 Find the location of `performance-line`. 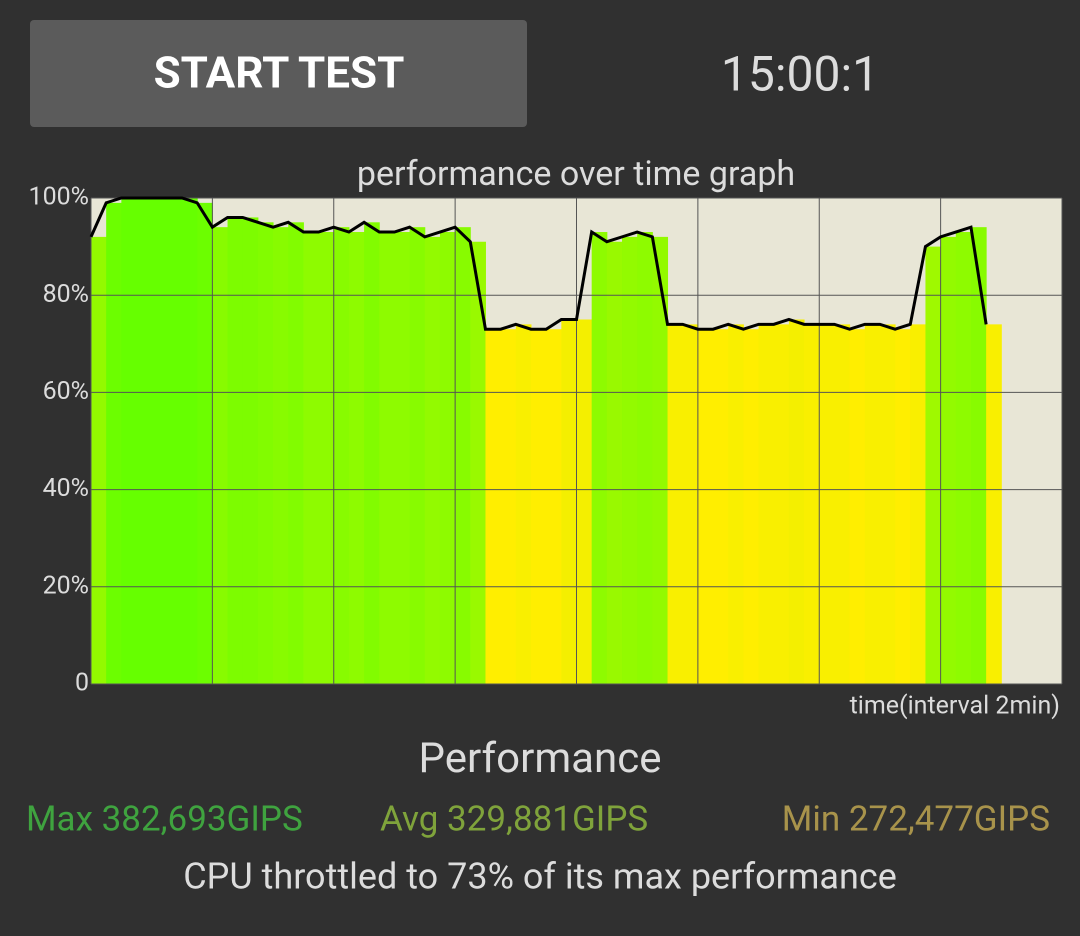

performance-line is located at coordinates (538, 263).